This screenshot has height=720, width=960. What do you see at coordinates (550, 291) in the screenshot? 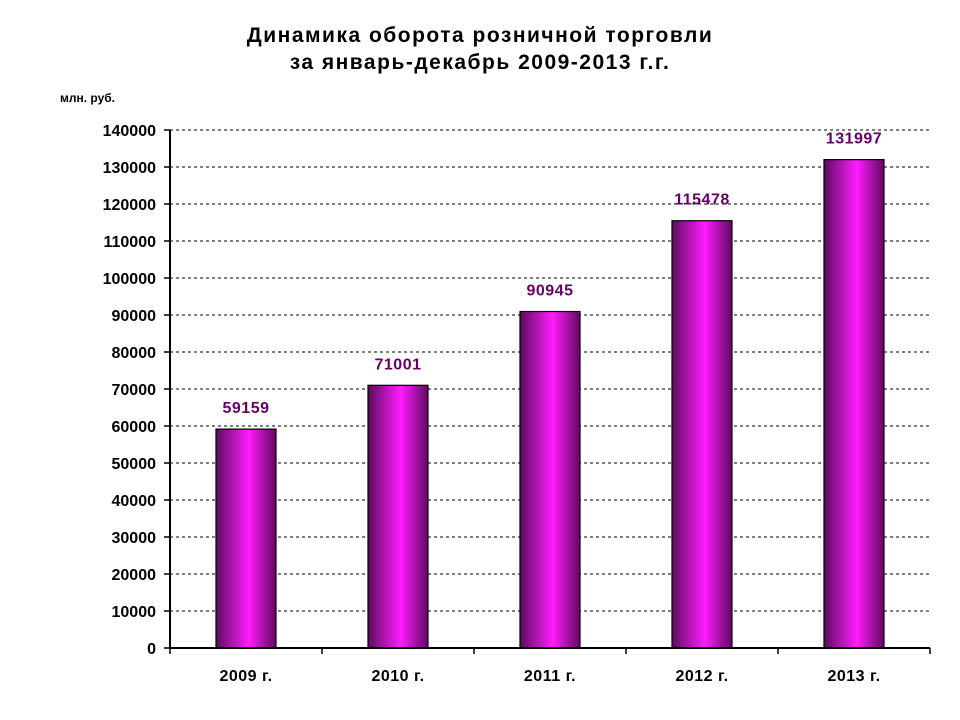
I see `data-label: 90945` at bounding box center [550, 291].